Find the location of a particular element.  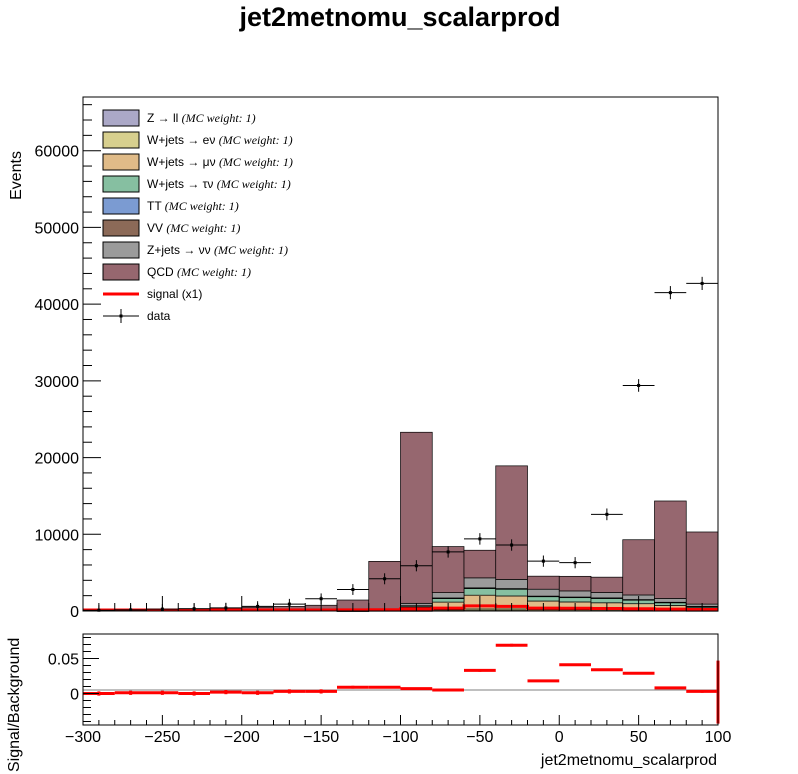

legend-label: signal (x1) is located at coordinates (174, 294).